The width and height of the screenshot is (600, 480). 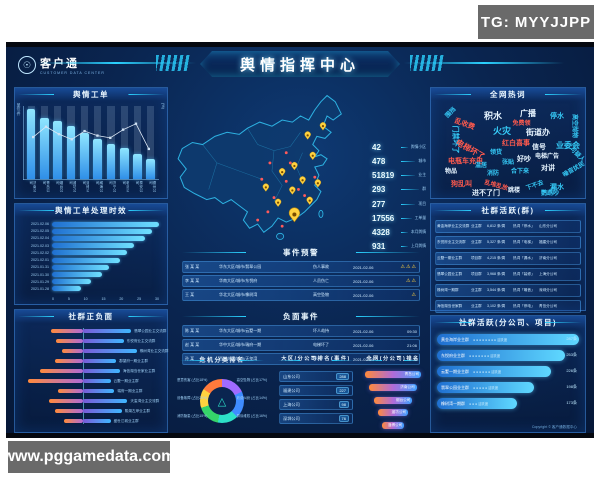 I want to click on panel-title: 舆情工单处理时效, so click(x=91, y=210).